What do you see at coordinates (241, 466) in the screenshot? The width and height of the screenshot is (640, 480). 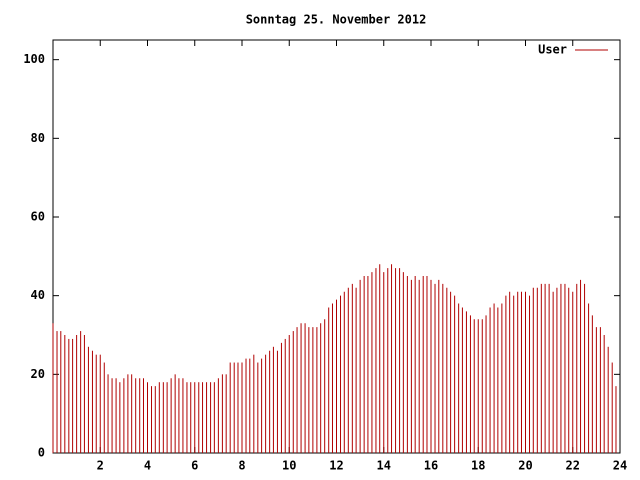 I see `x-tick-label: 8` at bounding box center [241, 466].